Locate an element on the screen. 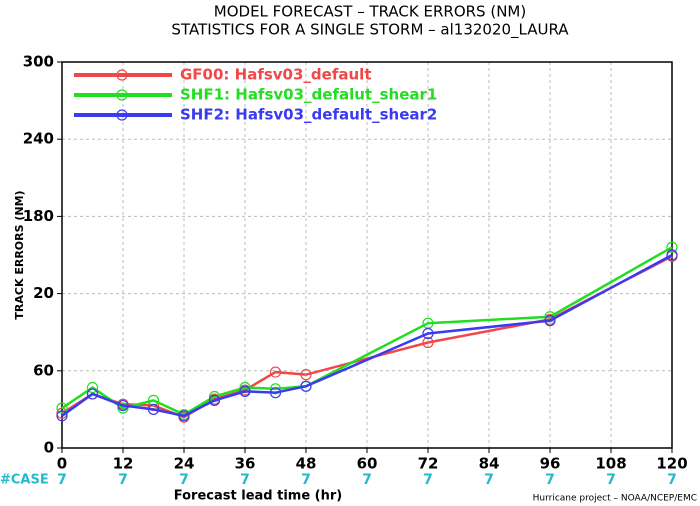  x-tick-label: 60 is located at coordinates (367, 464).